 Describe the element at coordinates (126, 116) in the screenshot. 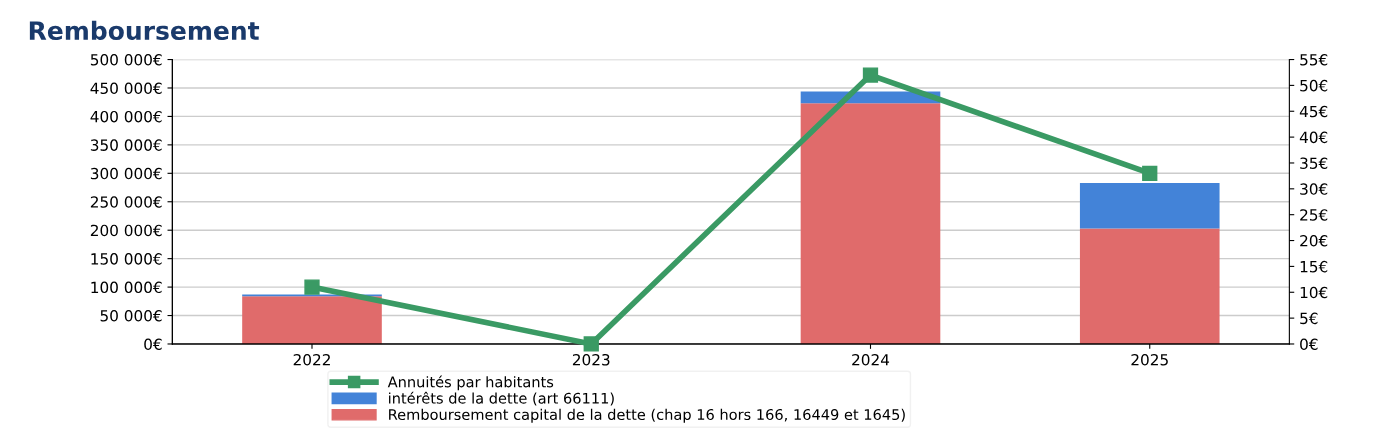

I see `y-tick-label: 400 000€` at that location.